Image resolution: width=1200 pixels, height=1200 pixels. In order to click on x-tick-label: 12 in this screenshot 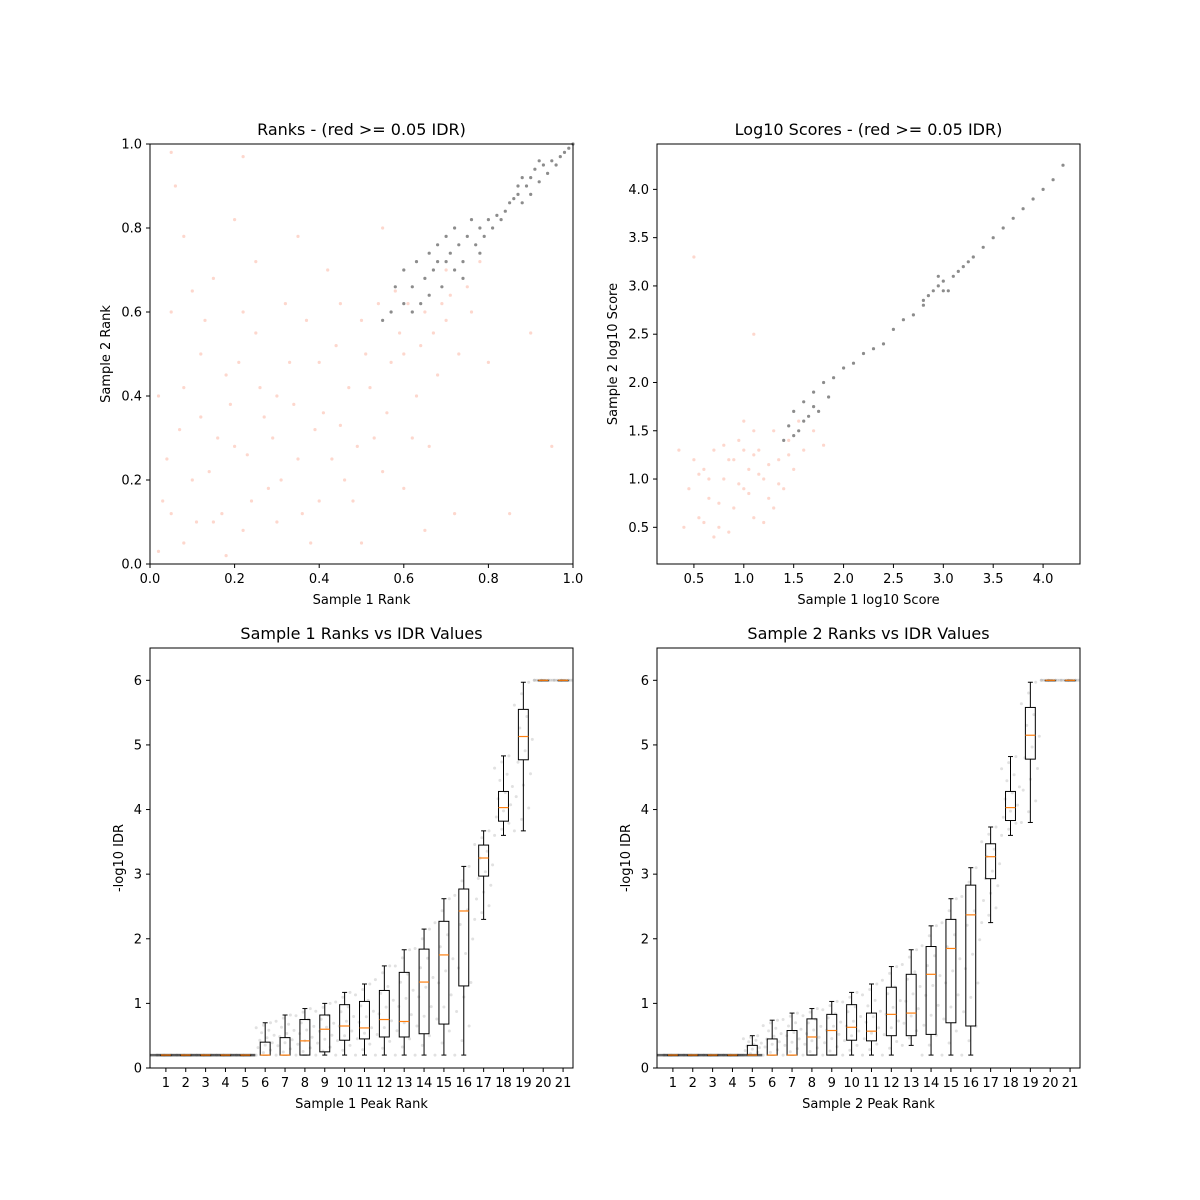, I will do `click(891, 1083)`.